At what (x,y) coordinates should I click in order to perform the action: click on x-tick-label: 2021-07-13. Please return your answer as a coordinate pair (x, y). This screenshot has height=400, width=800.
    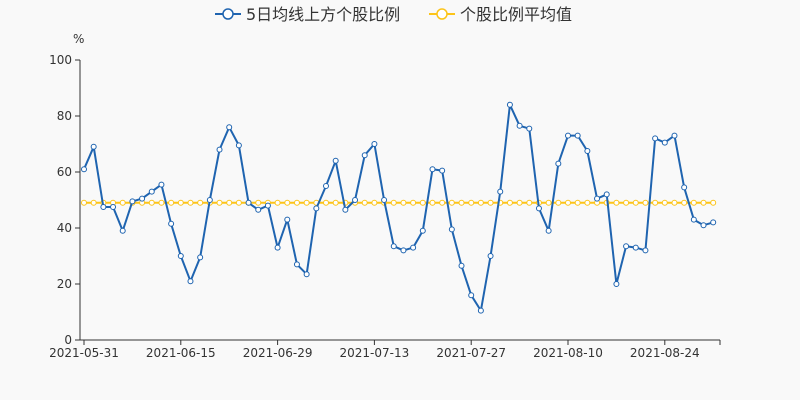
    Looking at the image, I should click on (375, 353).